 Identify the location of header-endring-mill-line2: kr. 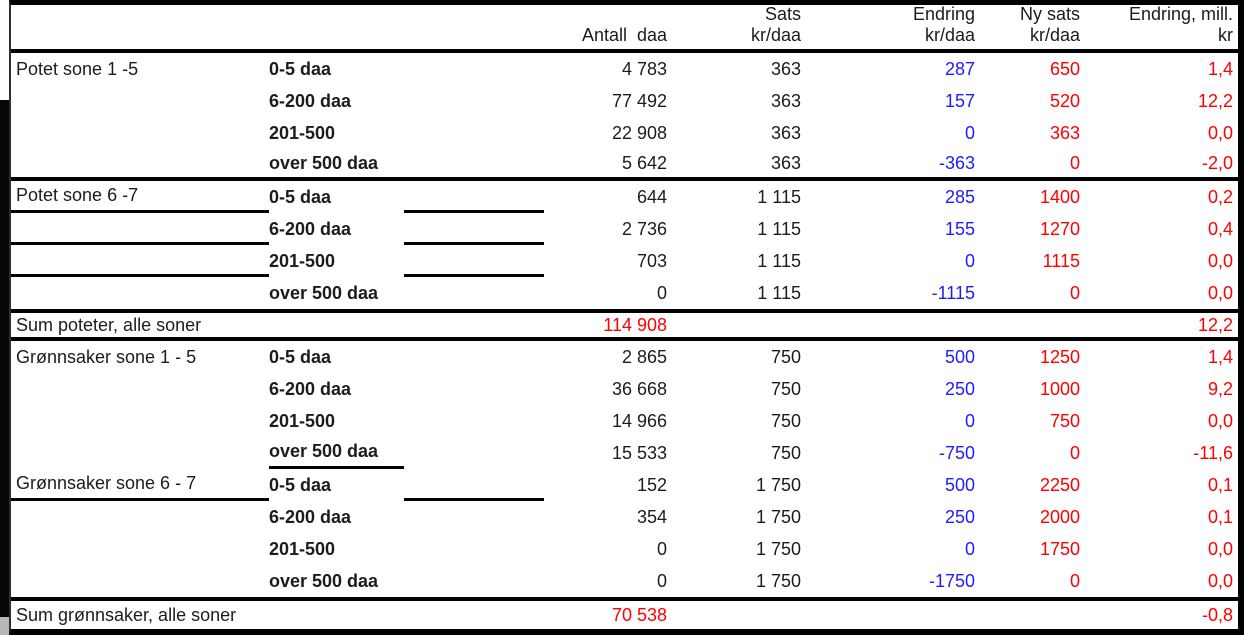
(1225, 35).